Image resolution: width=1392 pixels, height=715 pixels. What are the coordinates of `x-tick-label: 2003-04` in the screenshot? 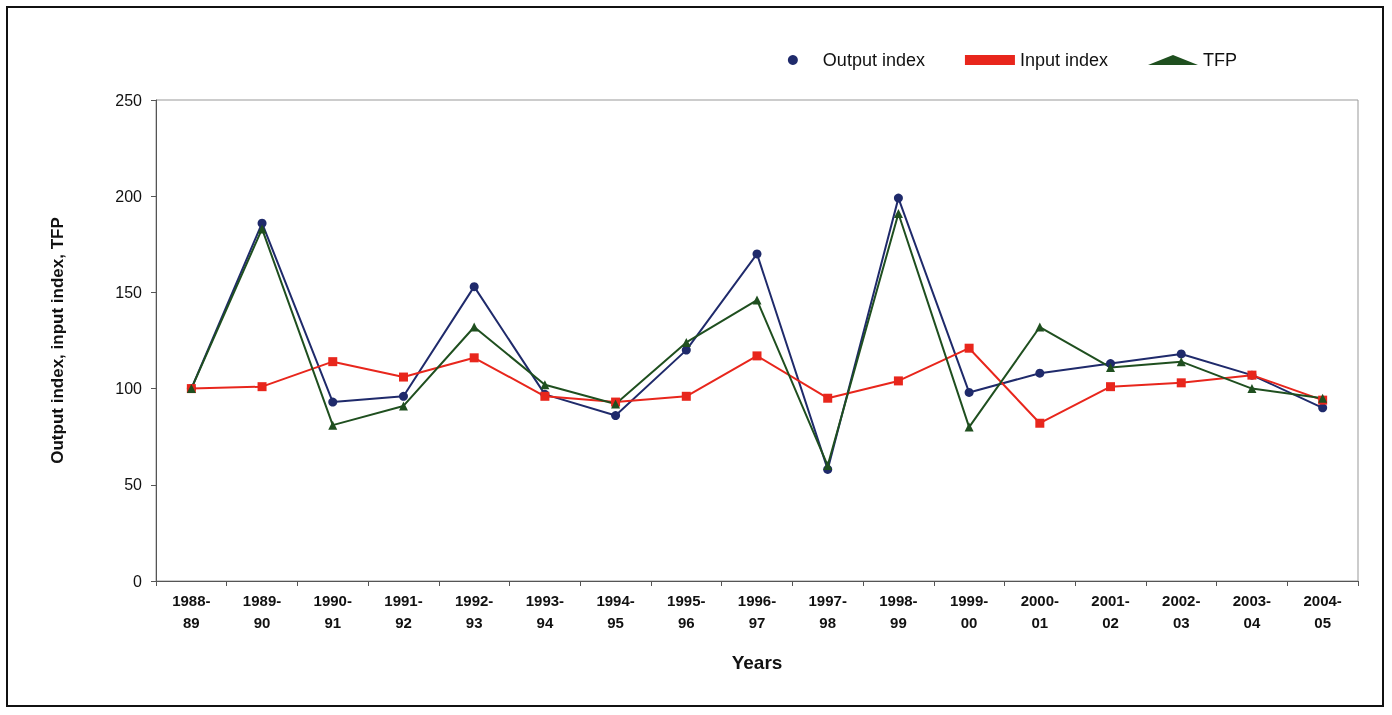 It's located at (1252, 611).